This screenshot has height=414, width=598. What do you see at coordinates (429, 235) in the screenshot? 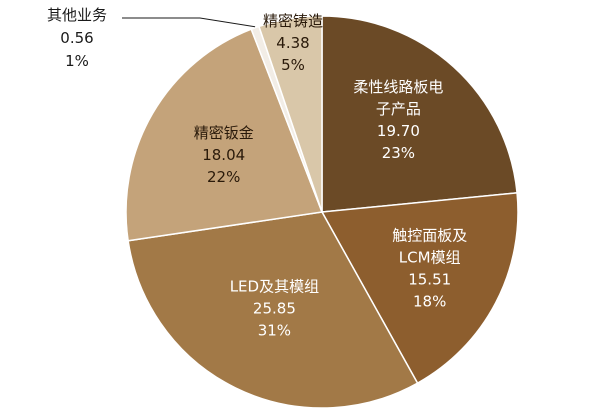
I see `slice-label-name-1-0: 触控面板及` at bounding box center [429, 235].